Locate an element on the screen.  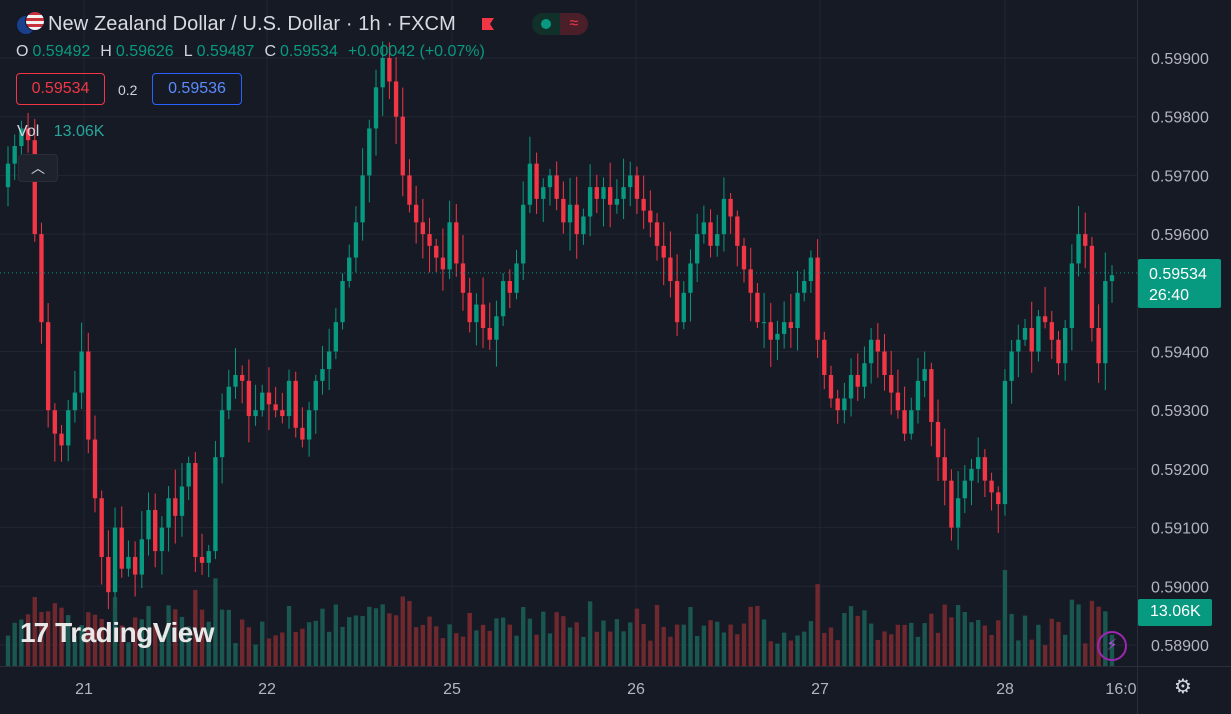
spread-value: 0.2 is located at coordinates (128, 90).